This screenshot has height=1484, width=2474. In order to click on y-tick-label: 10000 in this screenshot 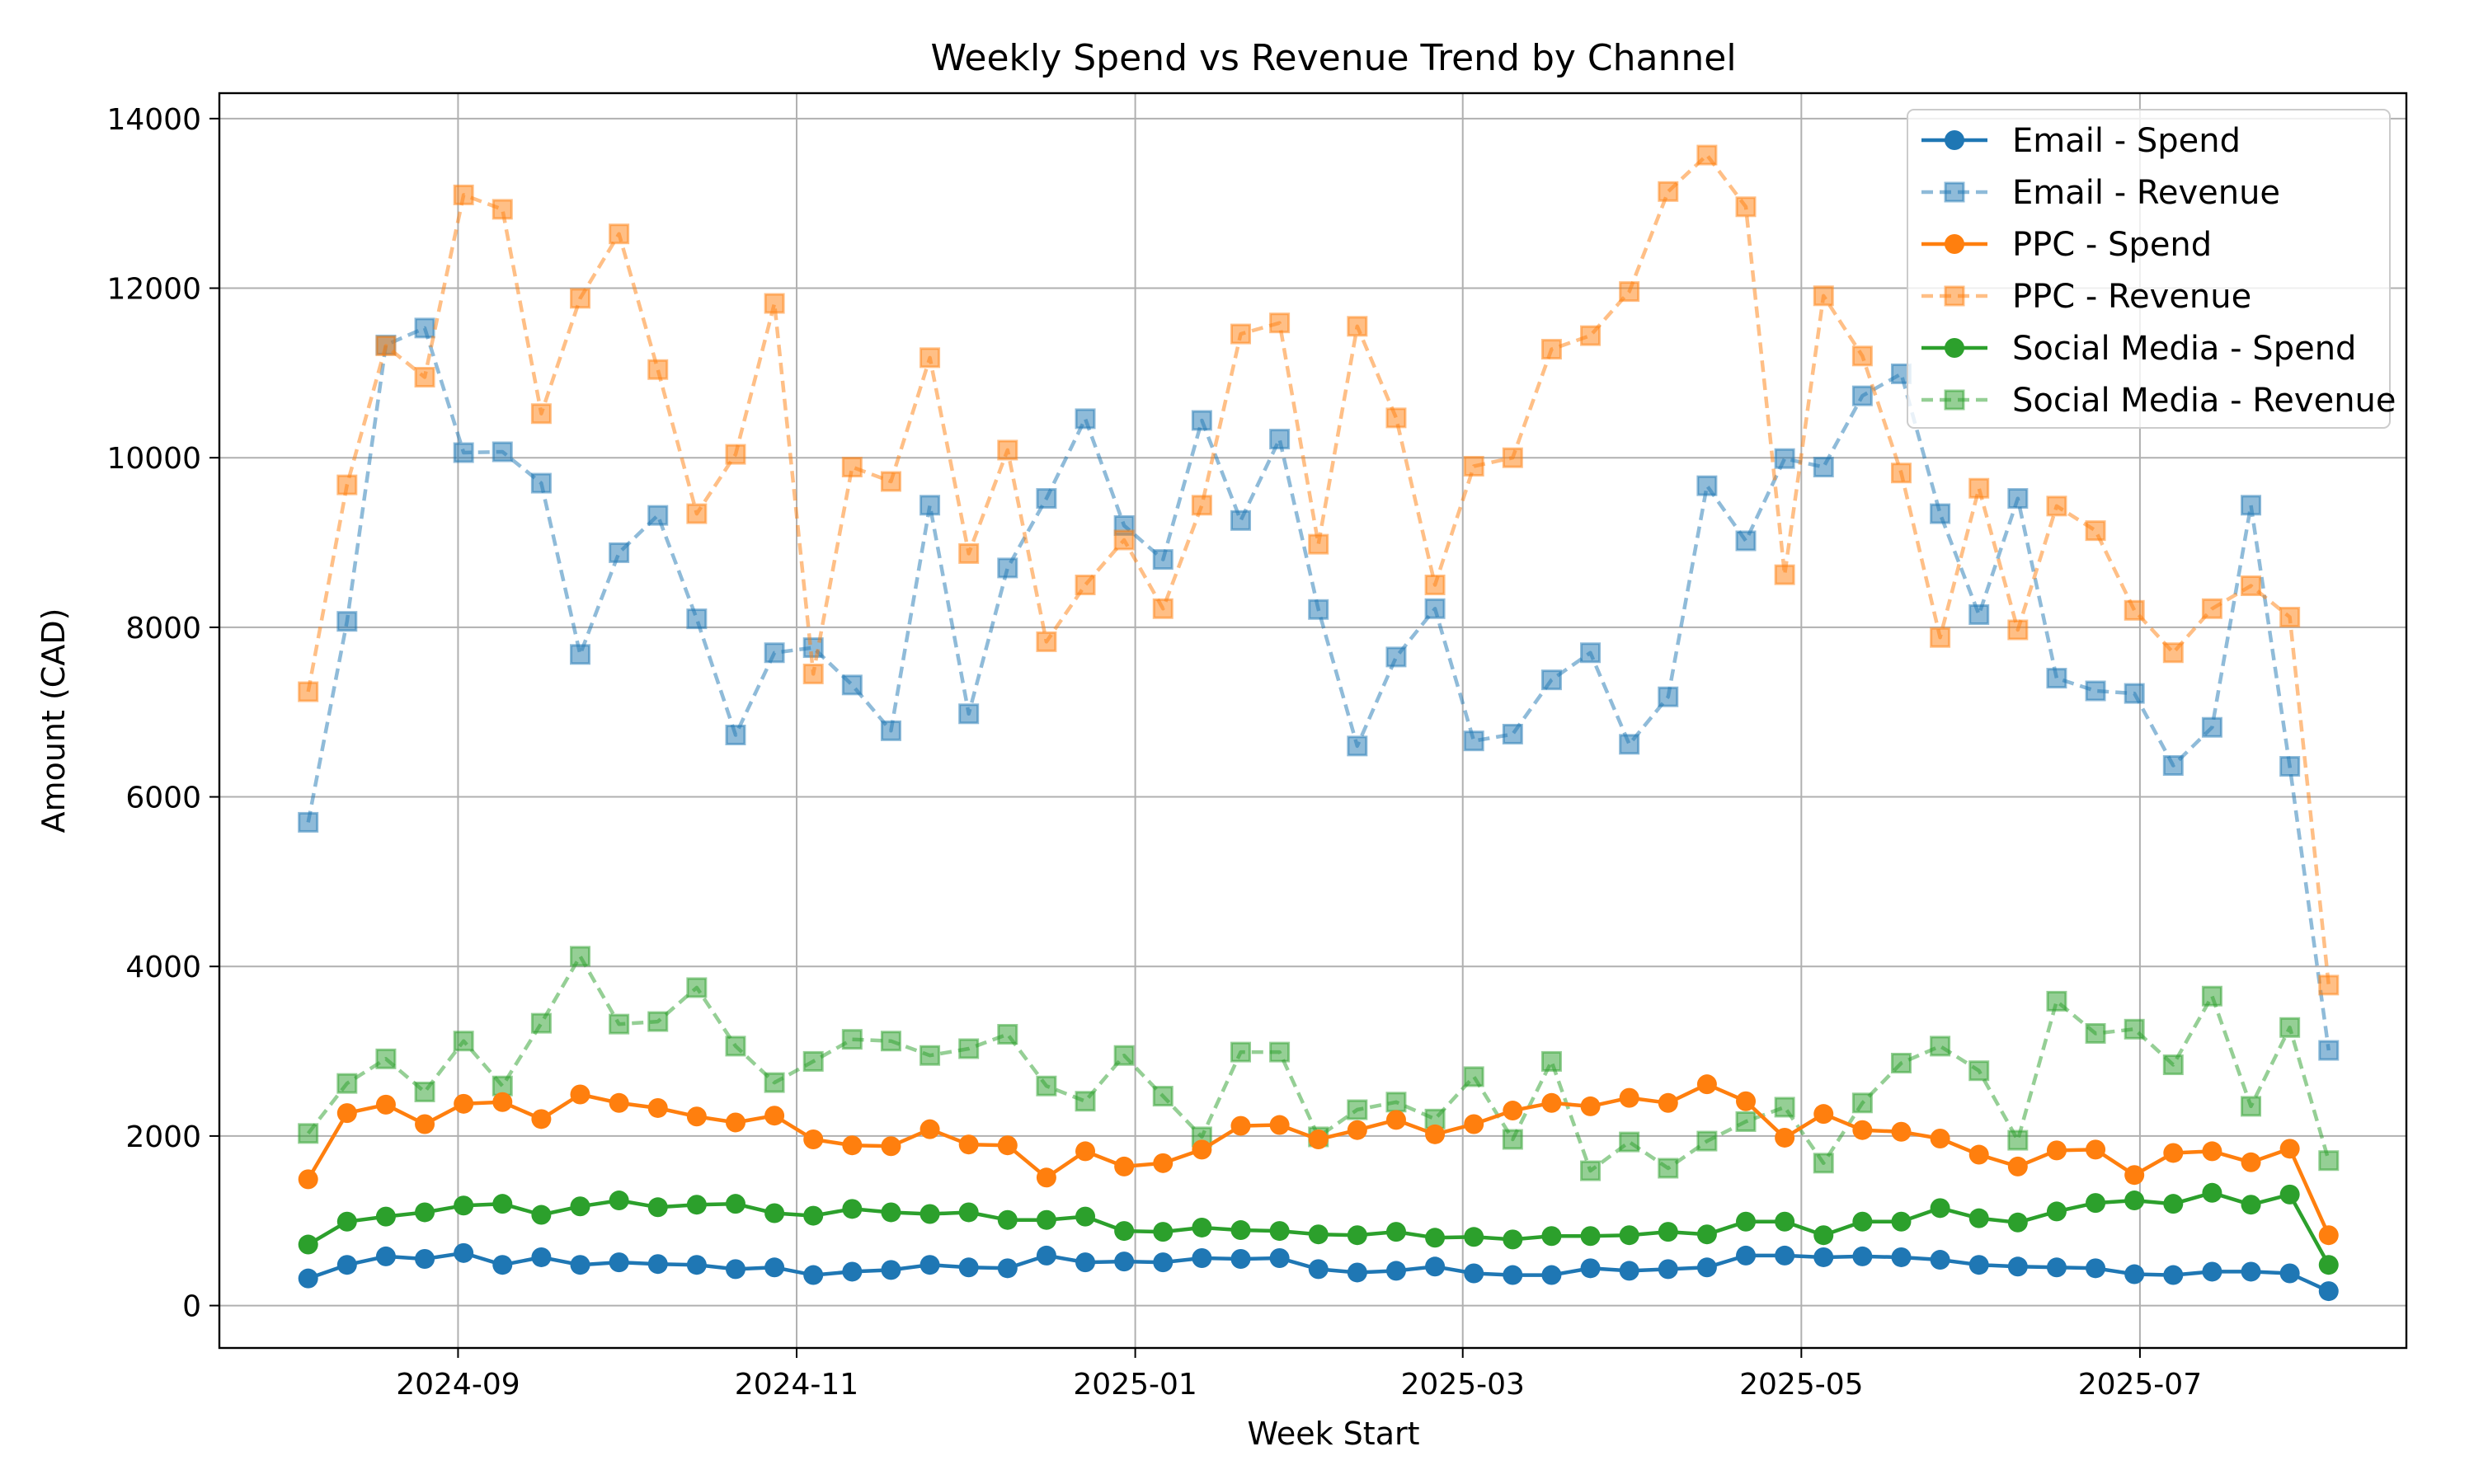, I will do `click(153, 459)`.